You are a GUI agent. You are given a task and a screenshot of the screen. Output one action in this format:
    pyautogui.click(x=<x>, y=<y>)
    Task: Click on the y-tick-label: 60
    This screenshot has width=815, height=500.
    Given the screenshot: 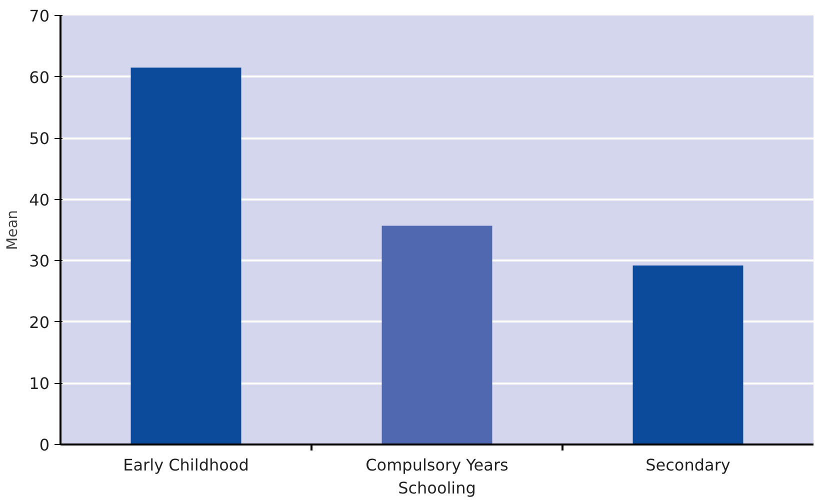 What is the action you would take?
    pyautogui.click(x=39, y=77)
    